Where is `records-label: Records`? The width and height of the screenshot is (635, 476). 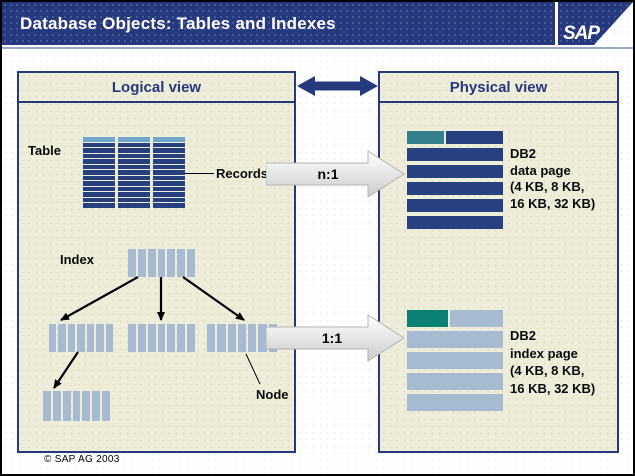
records-label: Records is located at coordinates (242, 173).